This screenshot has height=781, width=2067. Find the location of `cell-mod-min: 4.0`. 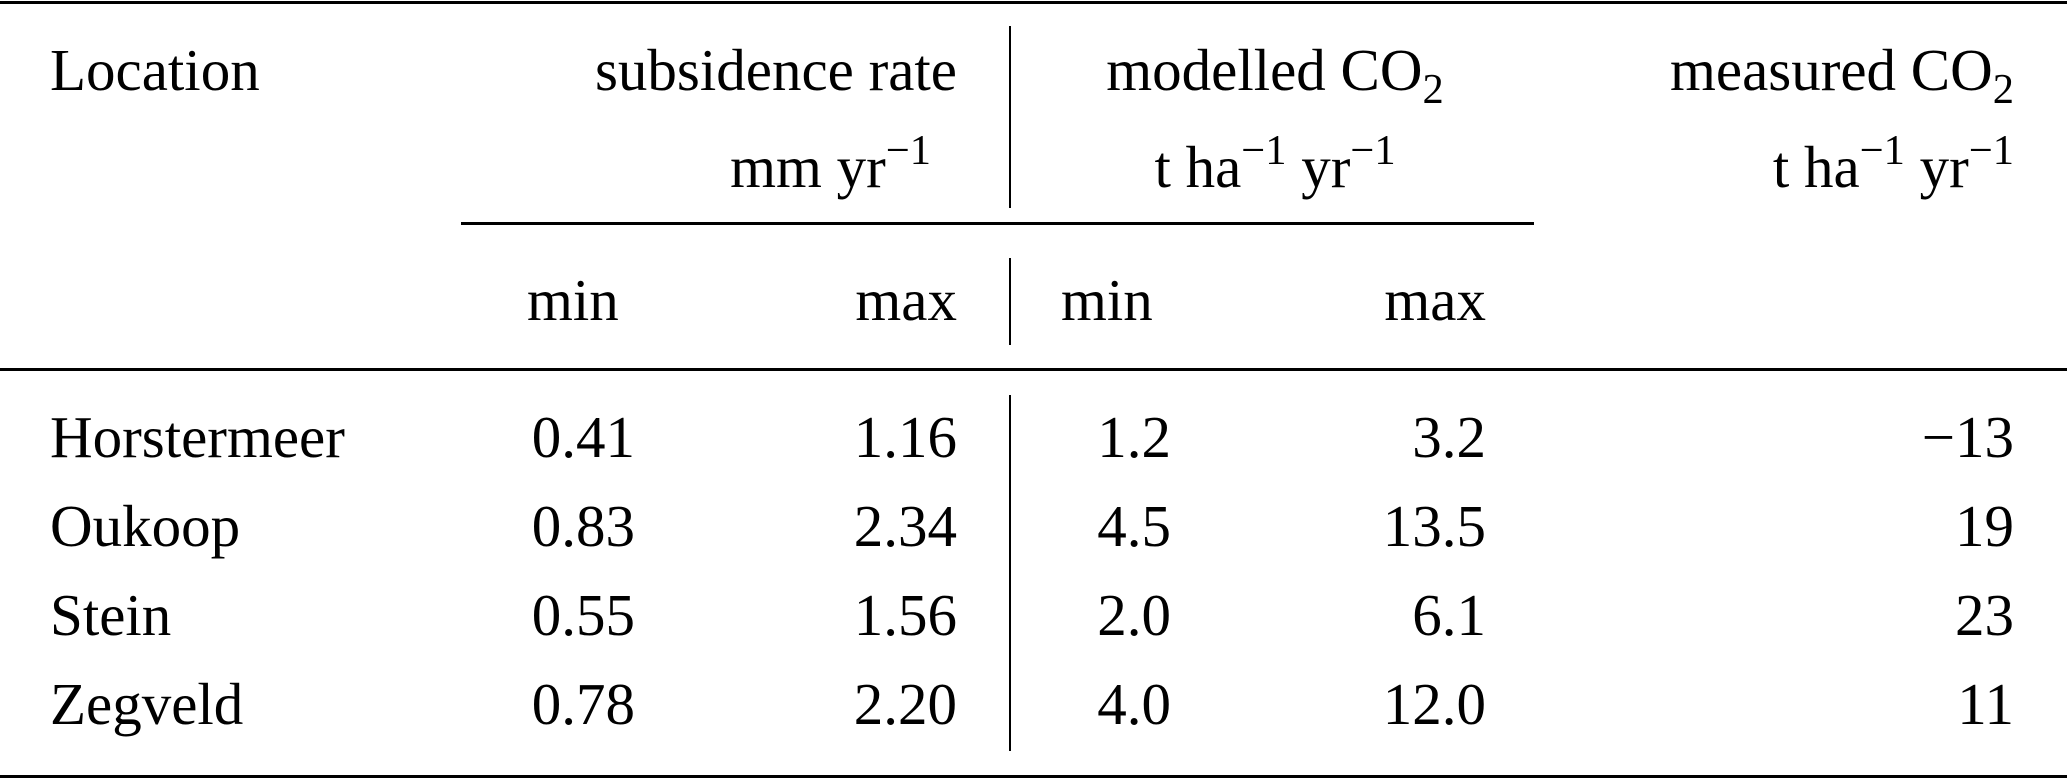

cell-mod-min: 4.0 is located at coordinates (1134, 704).